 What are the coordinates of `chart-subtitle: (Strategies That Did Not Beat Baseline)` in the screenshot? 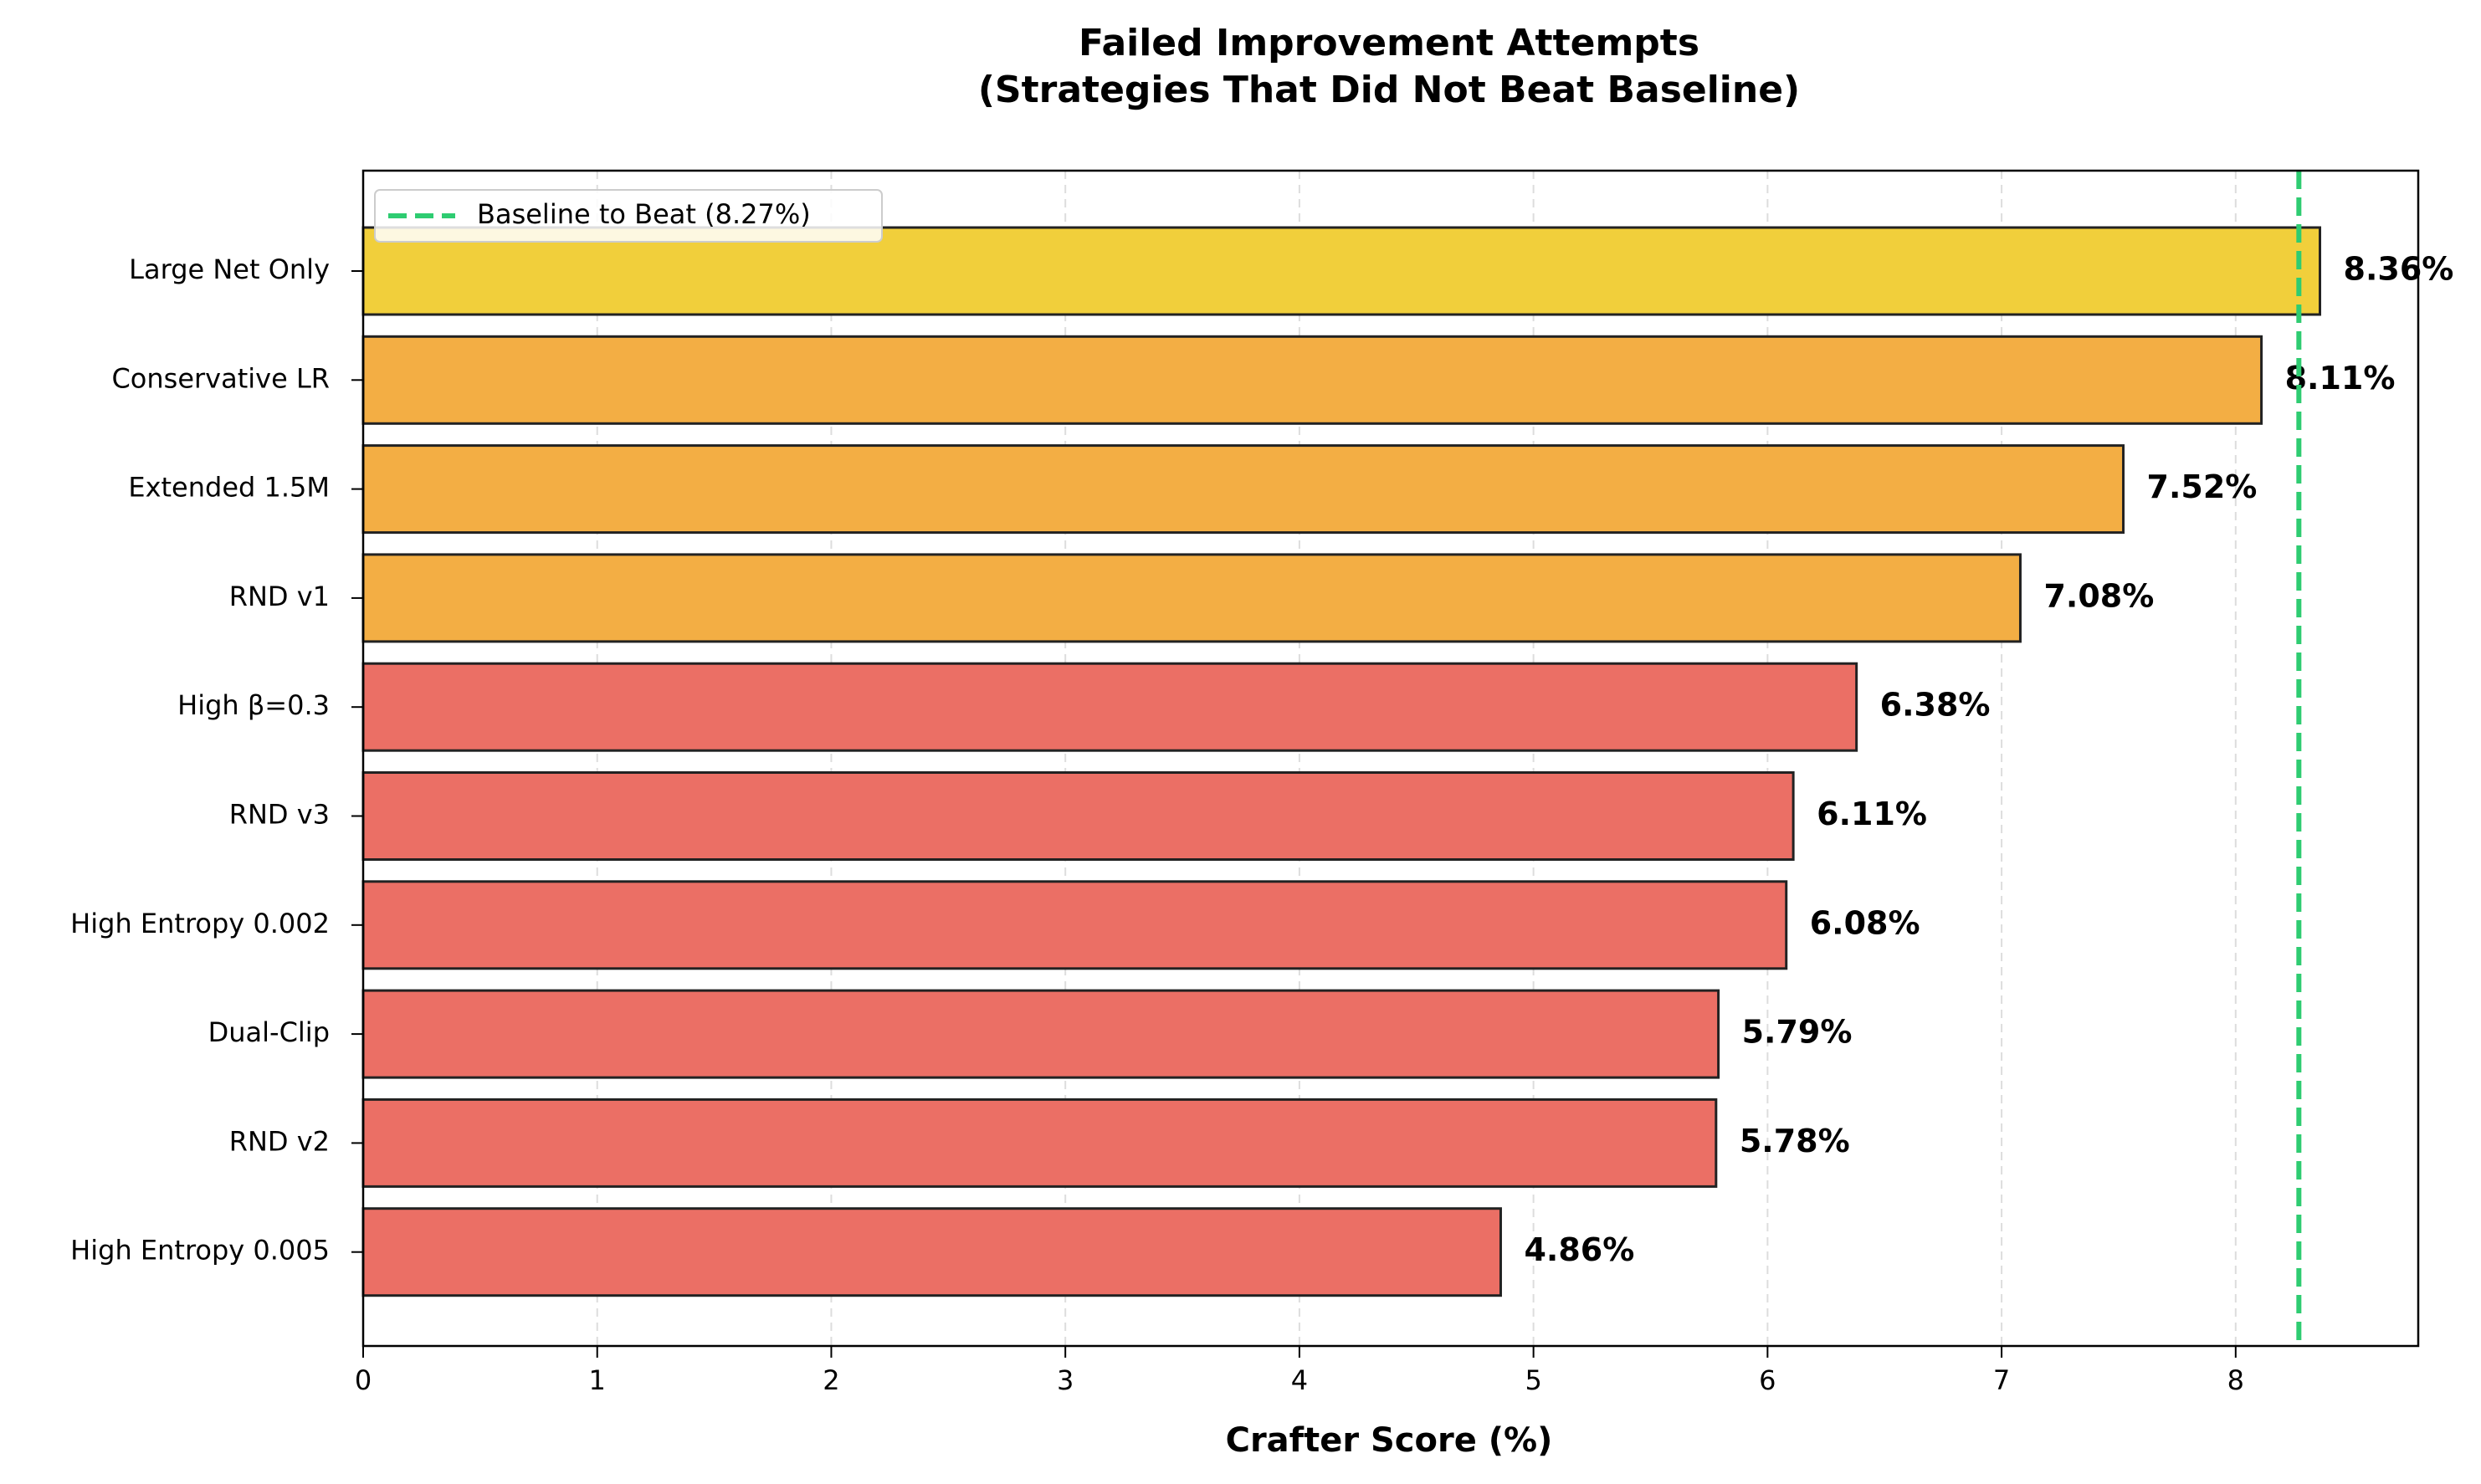 It's located at (1389, 90).